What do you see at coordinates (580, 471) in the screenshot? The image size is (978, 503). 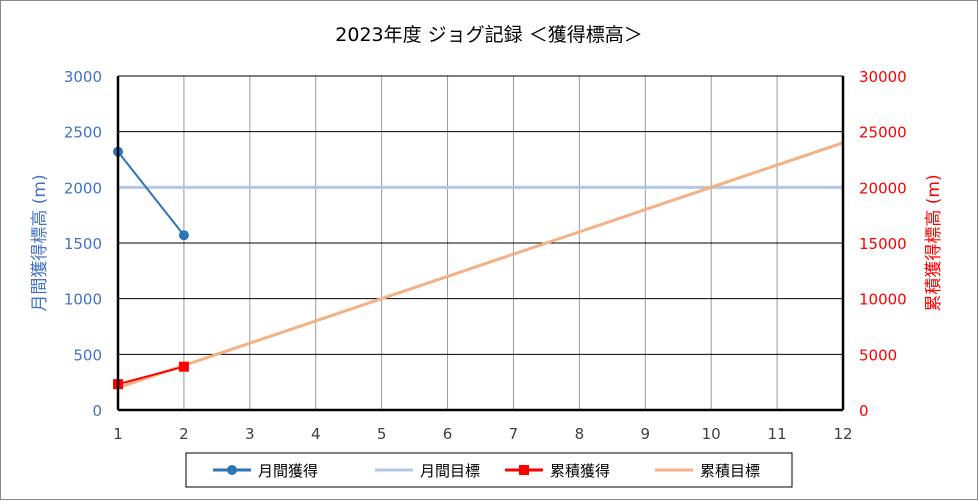 I see `legend-label: 累積獲得` at bounding box center [580, 471].